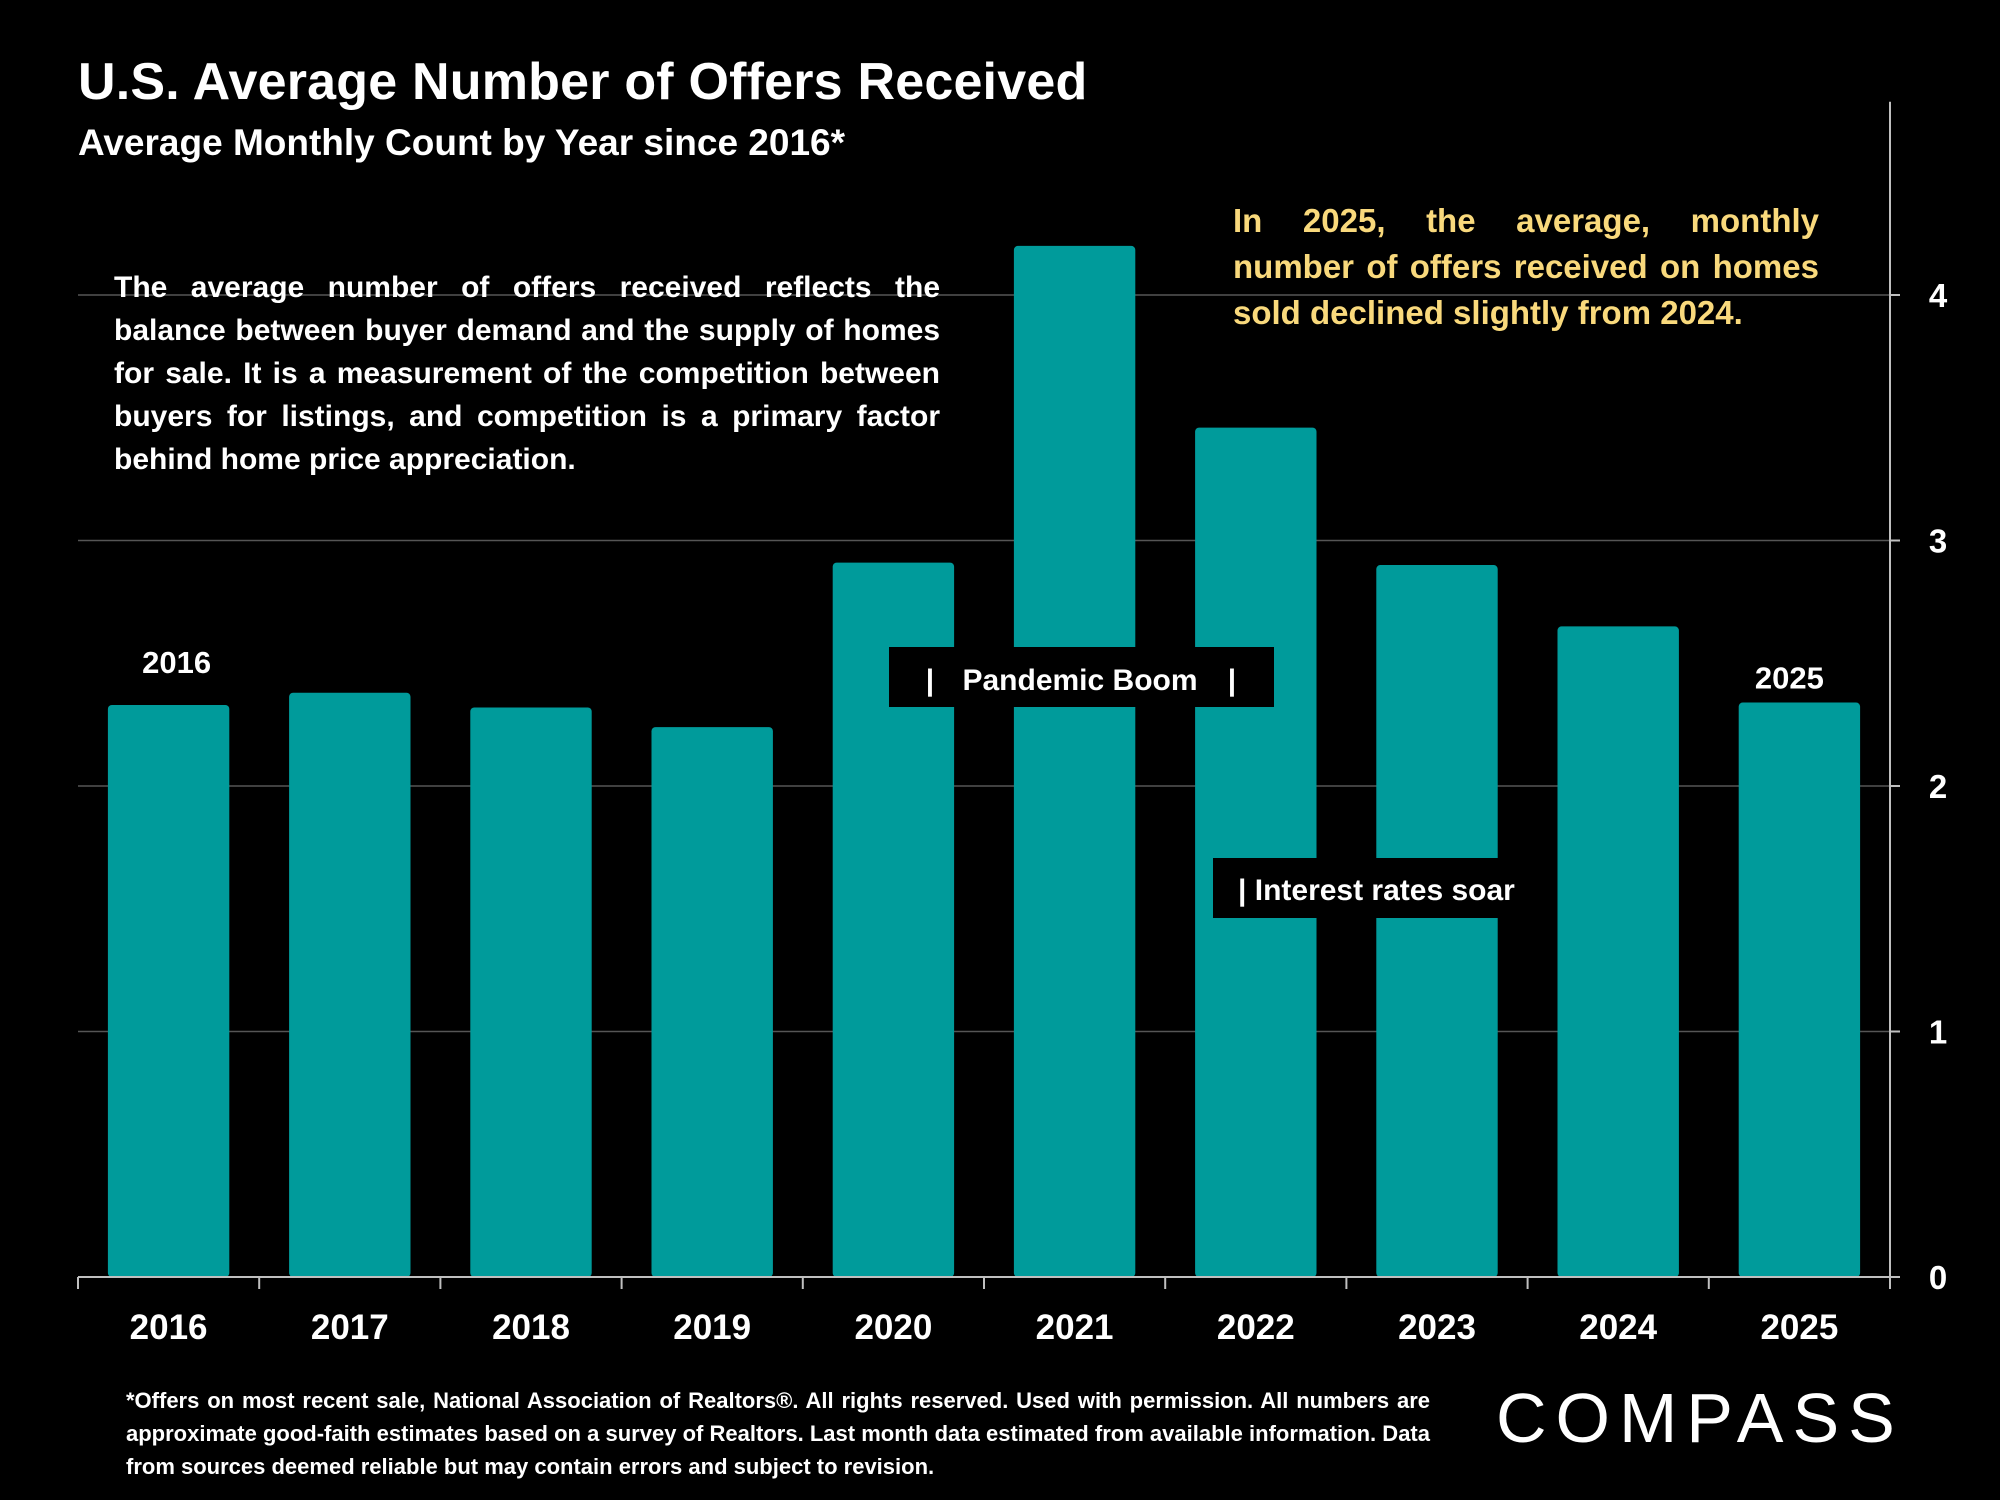 The image size is (2000, 1500). I want to click on bar-2023, so click(1437, 921).